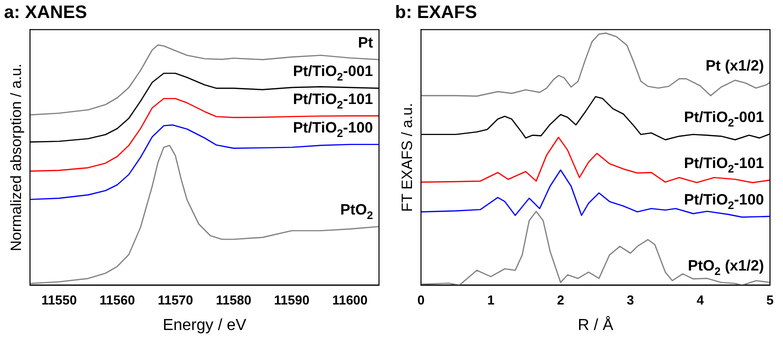 The height and width of the screenshot is (339, 783). Describe the element at coordinates (292, 300) in the screenshot. I see `x-tick-label: 11590` at that location.